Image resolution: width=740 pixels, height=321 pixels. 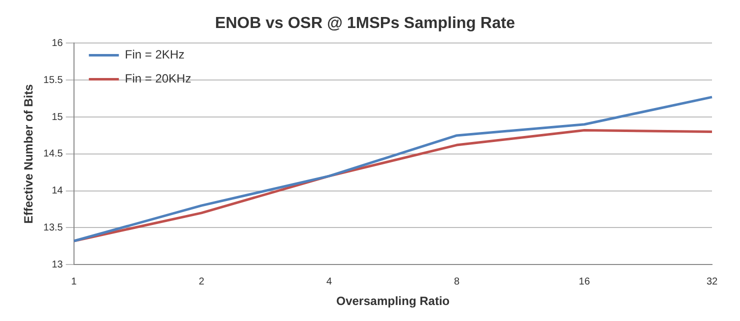 What do you see at coordinates (365, 23) in the screenshot?
I see `chart-title: ENOB vs OSR @ 1MSPs Sampling Rate` at bounding box center [365, 23].